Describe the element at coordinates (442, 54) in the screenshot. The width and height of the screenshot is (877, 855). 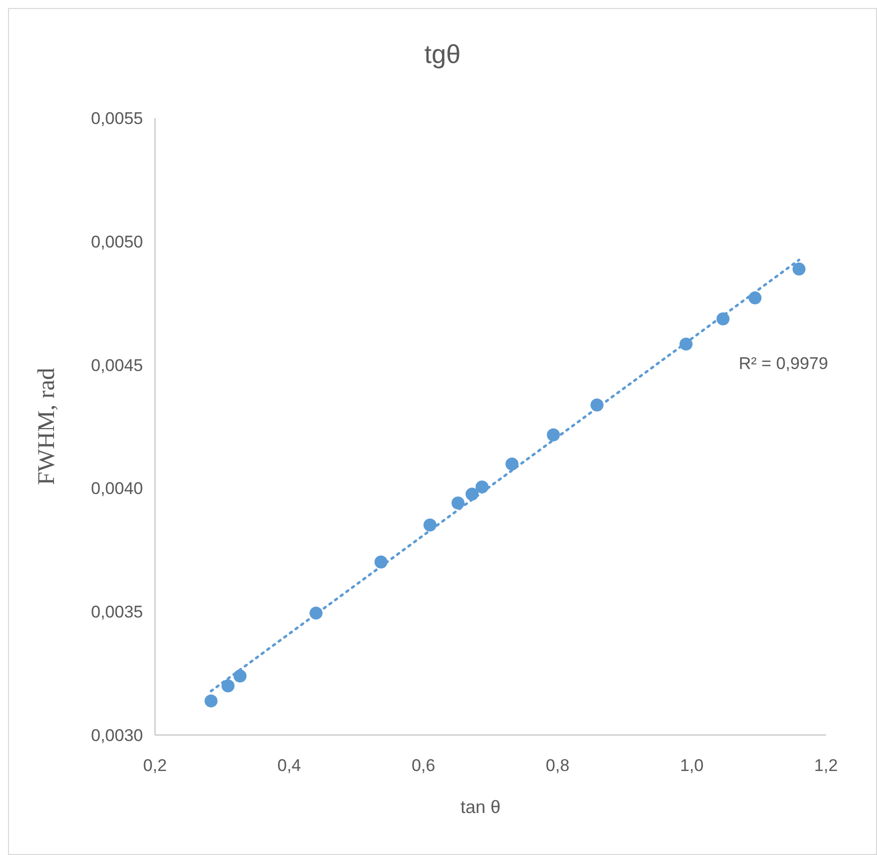
I see `chart-title: tgθ` at that location.